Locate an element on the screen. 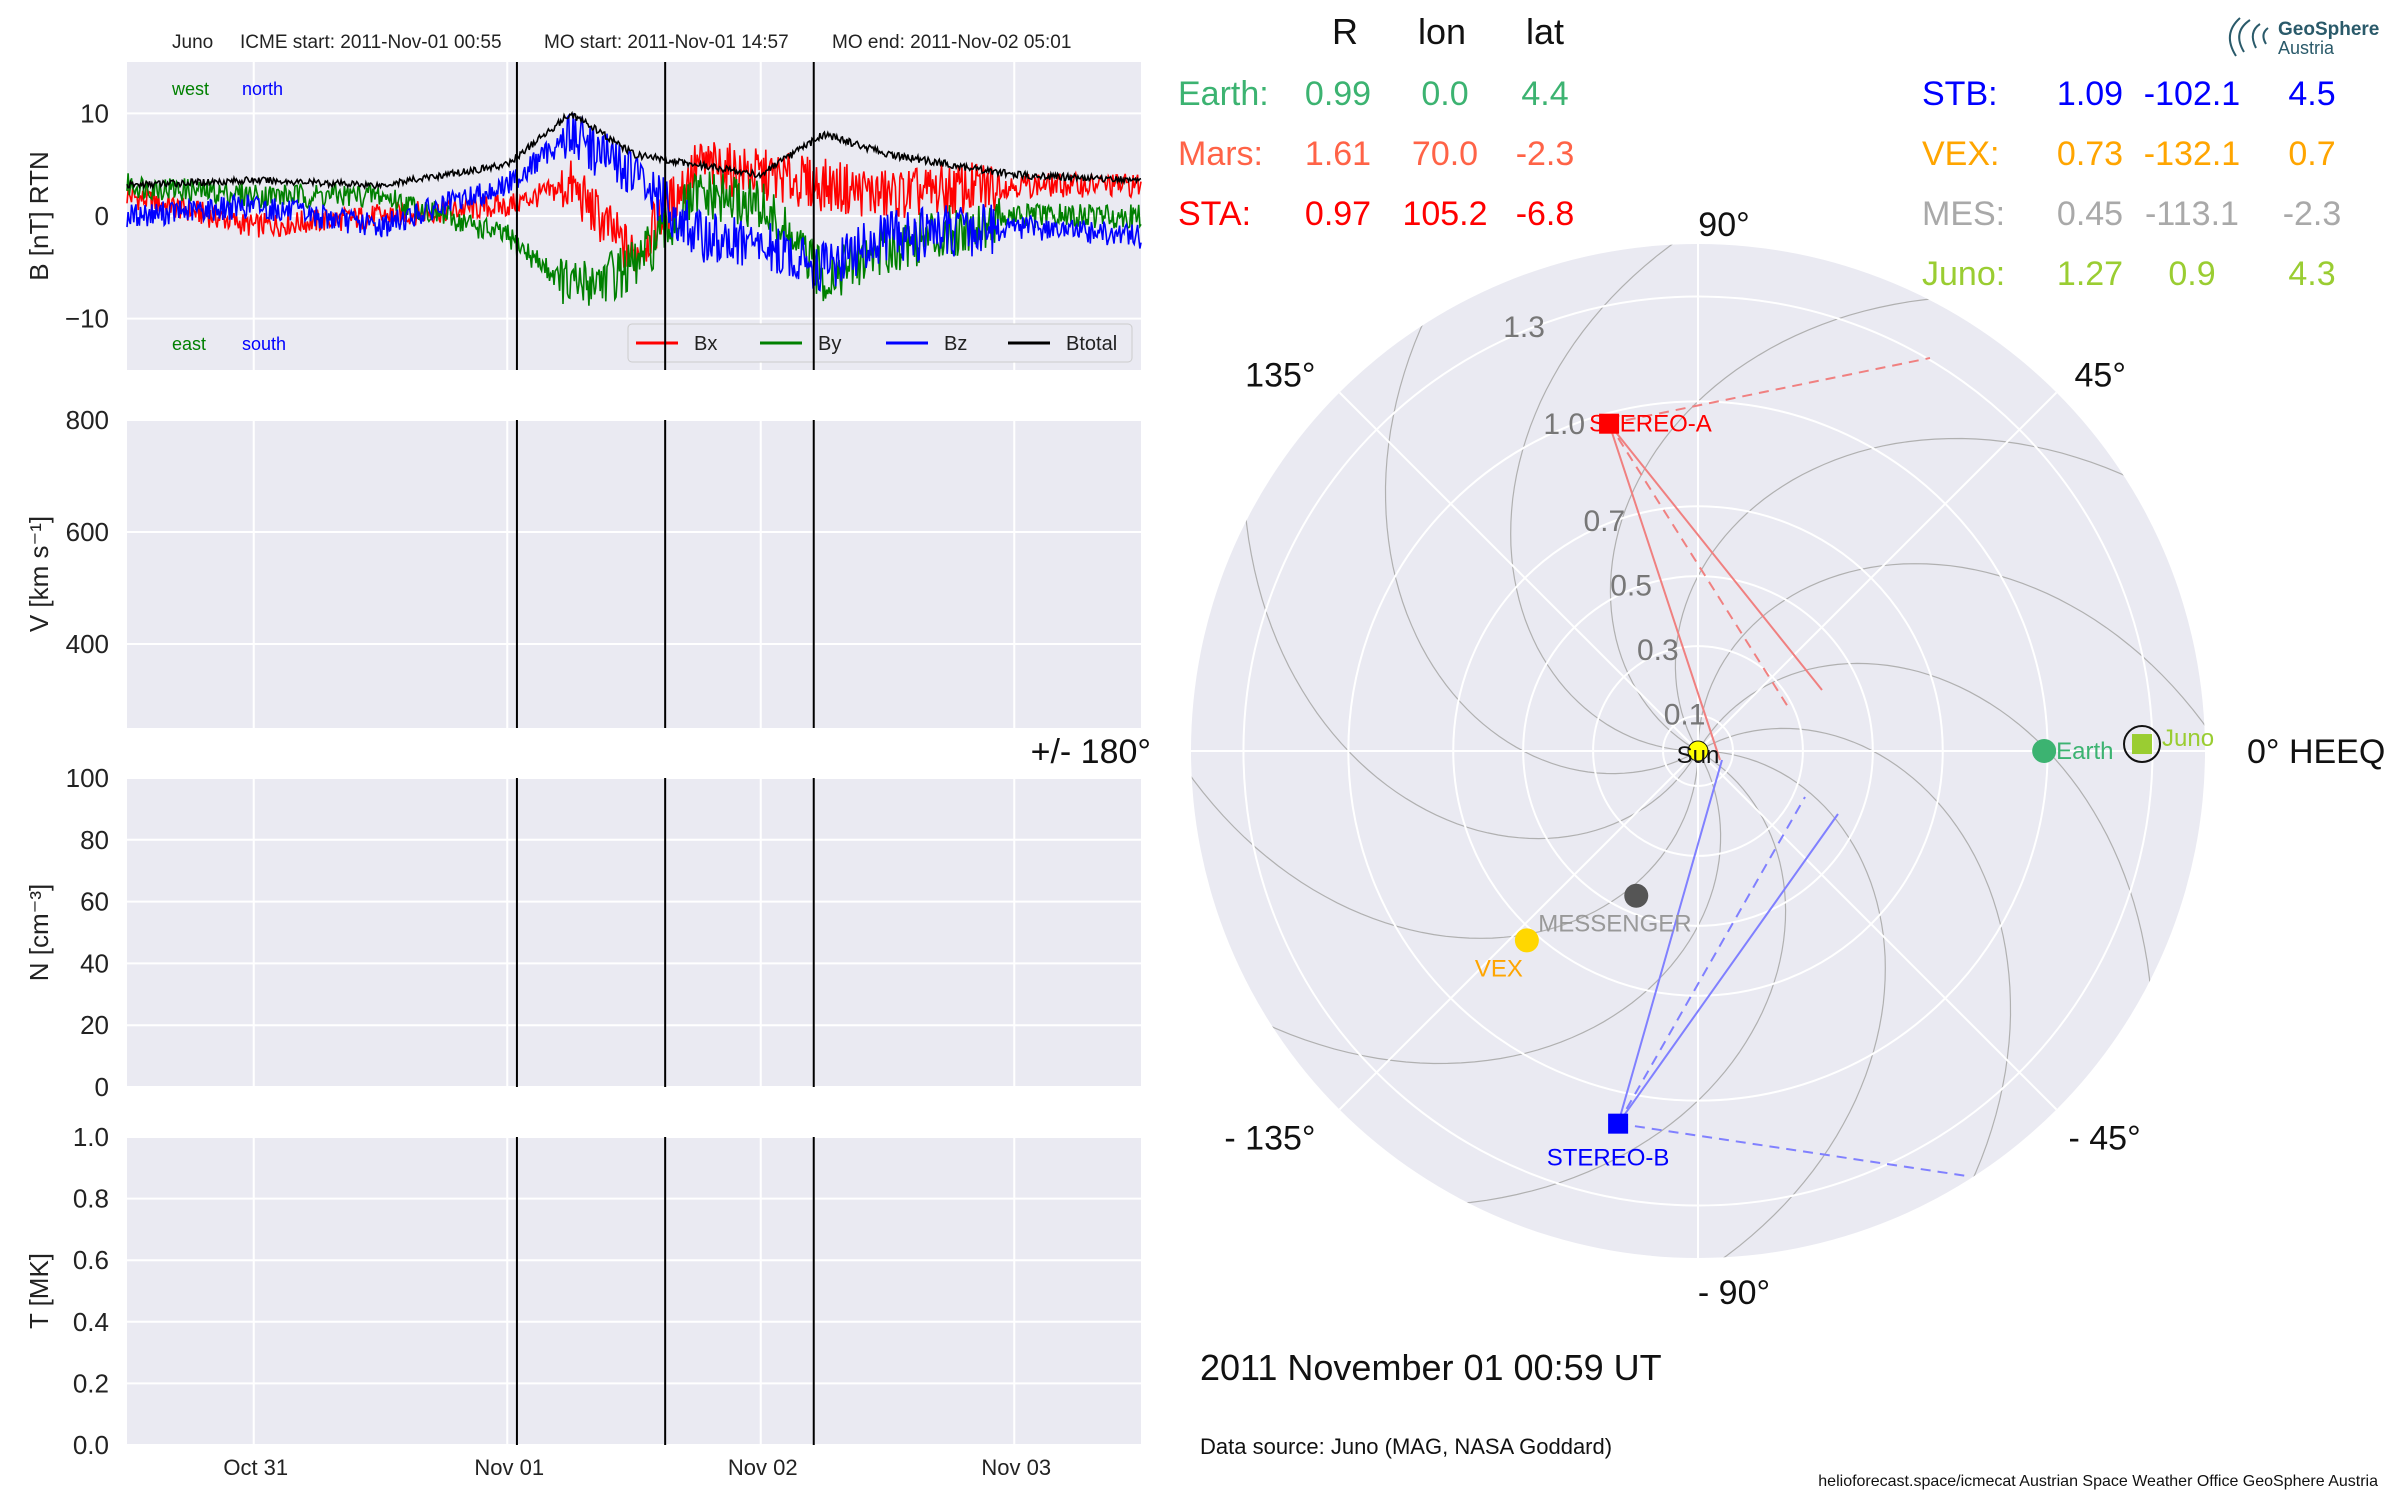  radial-tick-label: 0.1 is located at coordinates (1685, 715).